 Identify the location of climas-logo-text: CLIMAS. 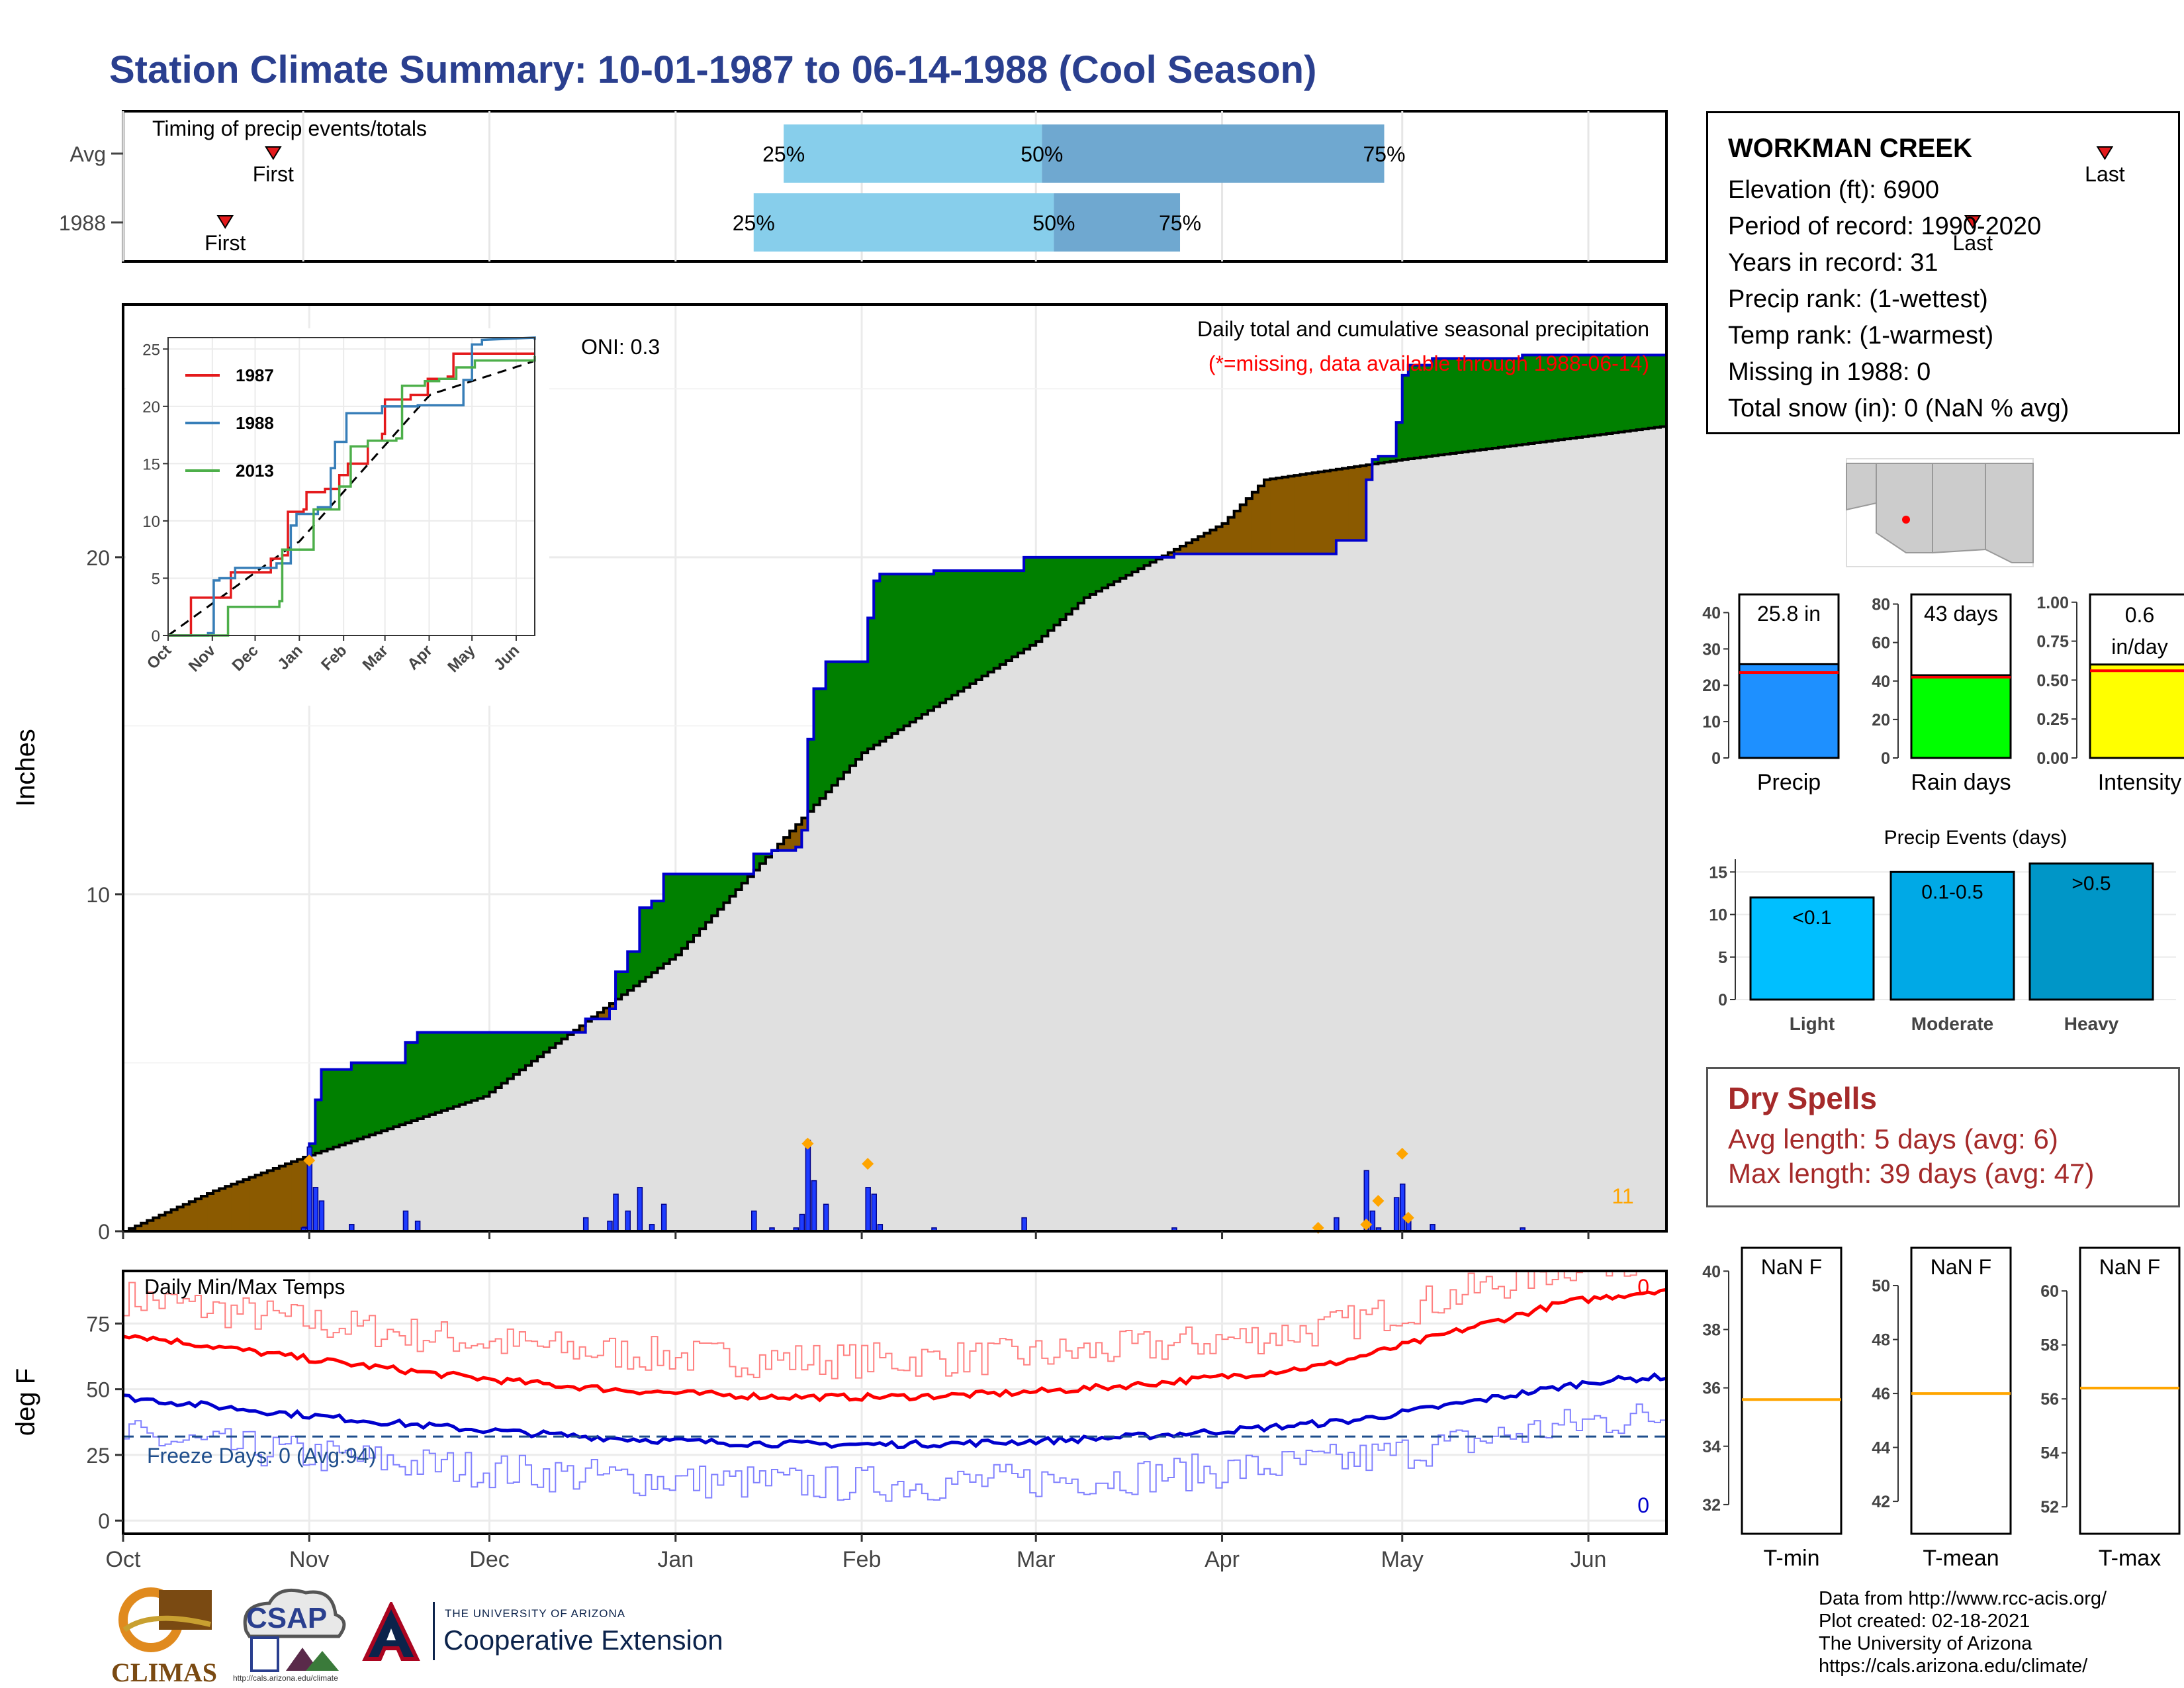
(164, 1672).